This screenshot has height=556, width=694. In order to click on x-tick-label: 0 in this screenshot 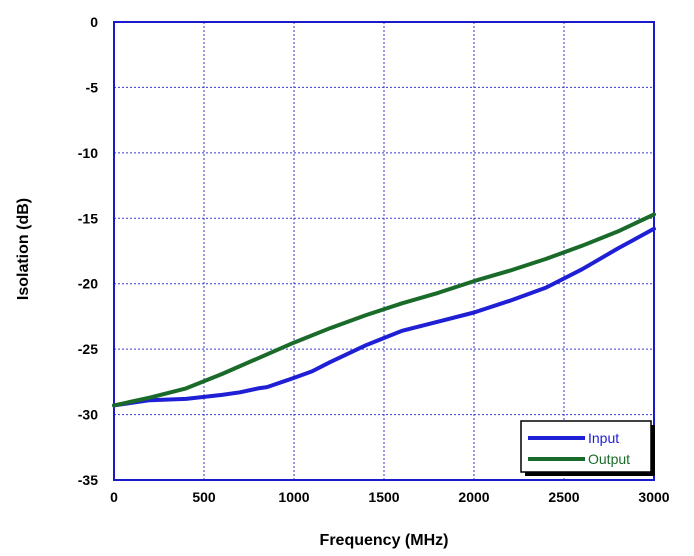, I will do `click(114, 497)`.